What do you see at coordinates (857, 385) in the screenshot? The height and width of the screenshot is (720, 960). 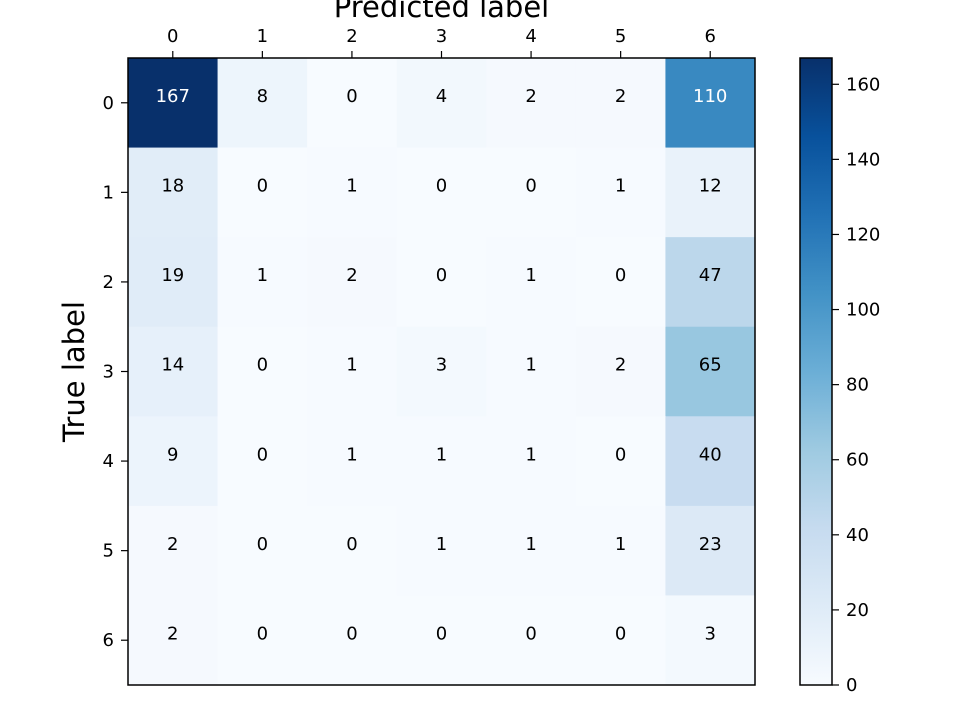 I see `colorbar-tick-label: 80` at bounding box center [857, 385].